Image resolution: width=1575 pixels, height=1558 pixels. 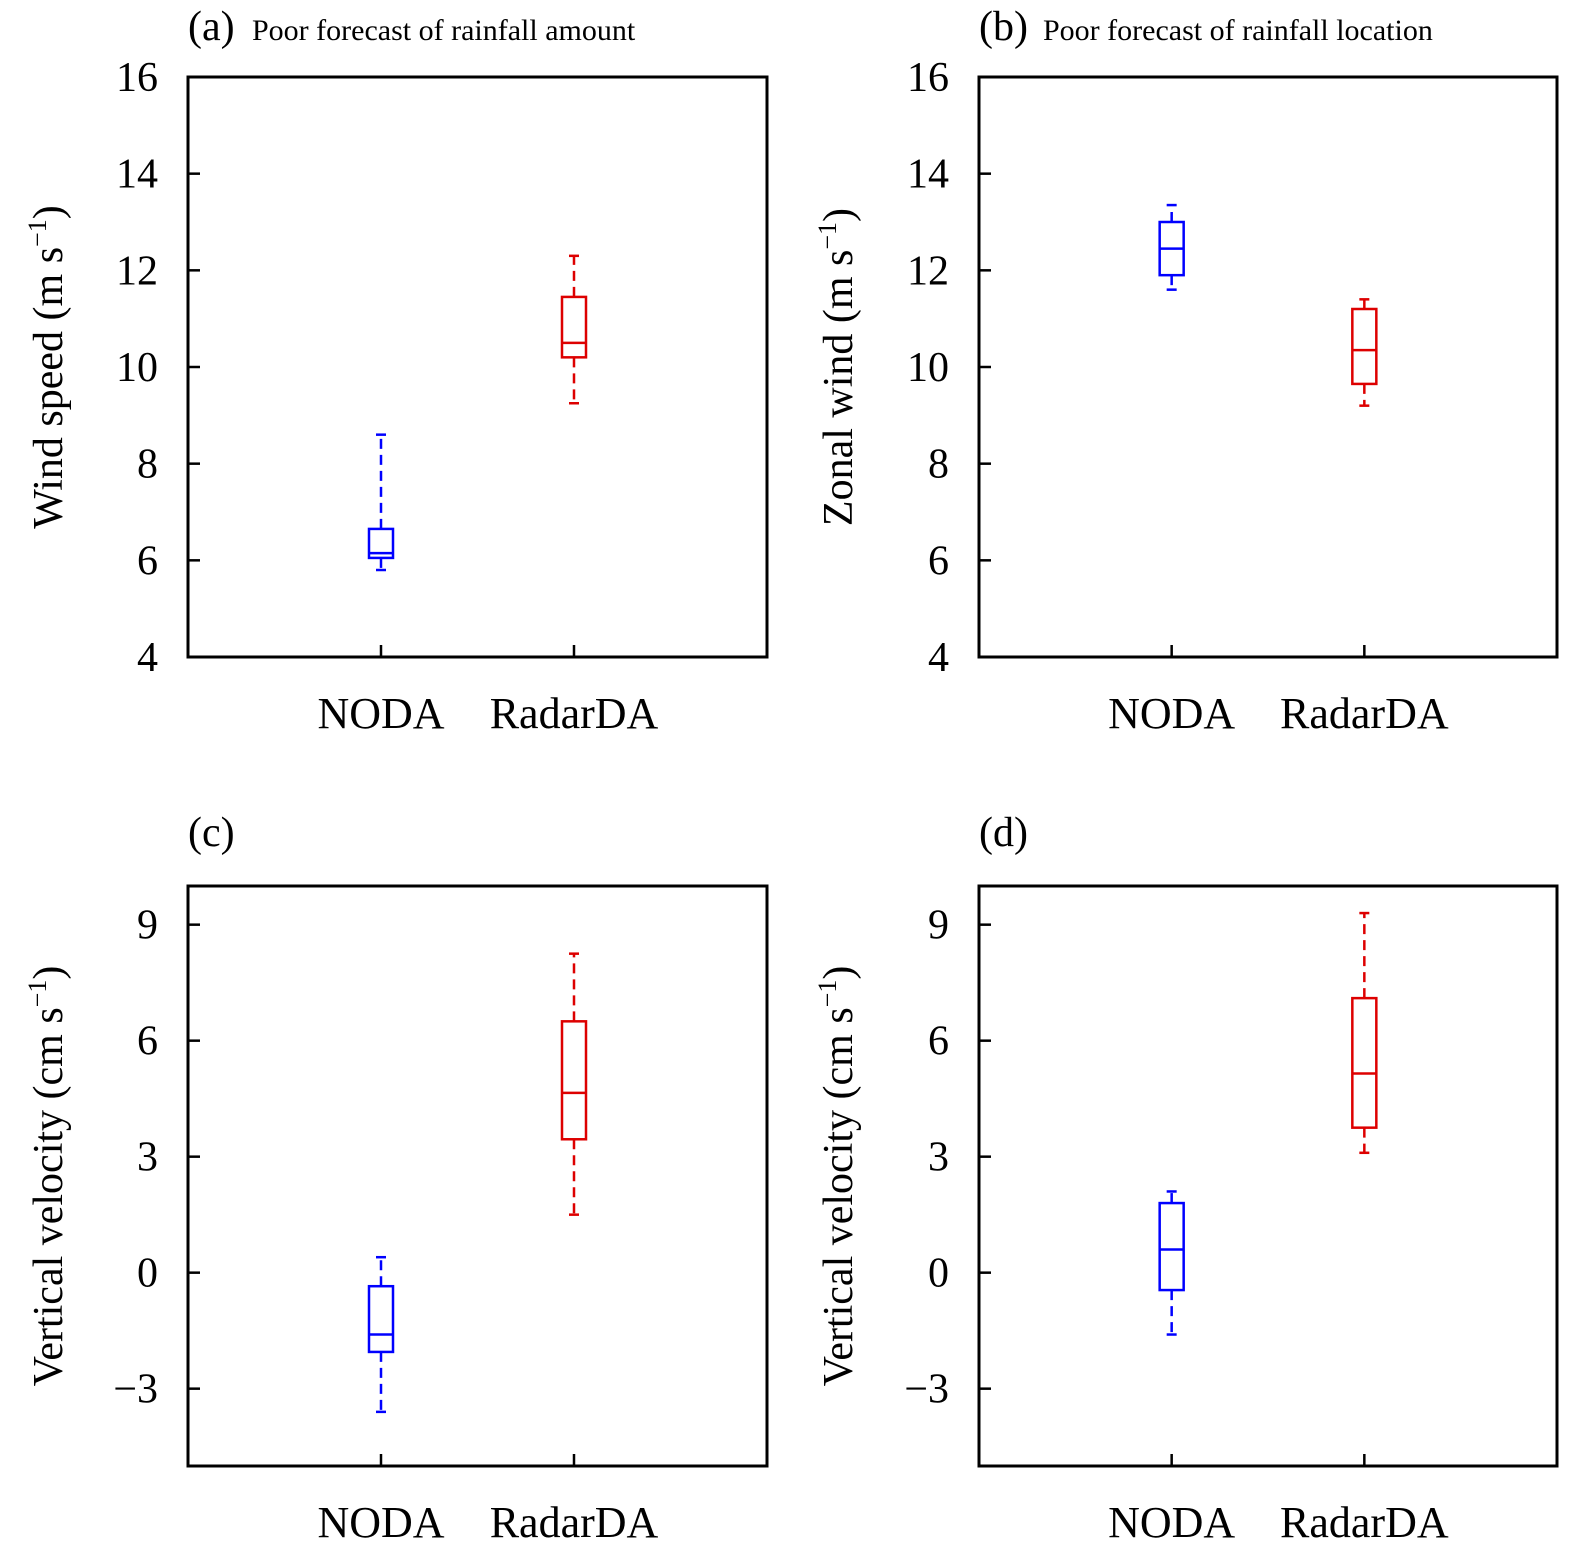 What do you see at coordinates (1003, 833) in the screenshot?
I see `panel-label: (d)` at bounding box center [1003, 833].